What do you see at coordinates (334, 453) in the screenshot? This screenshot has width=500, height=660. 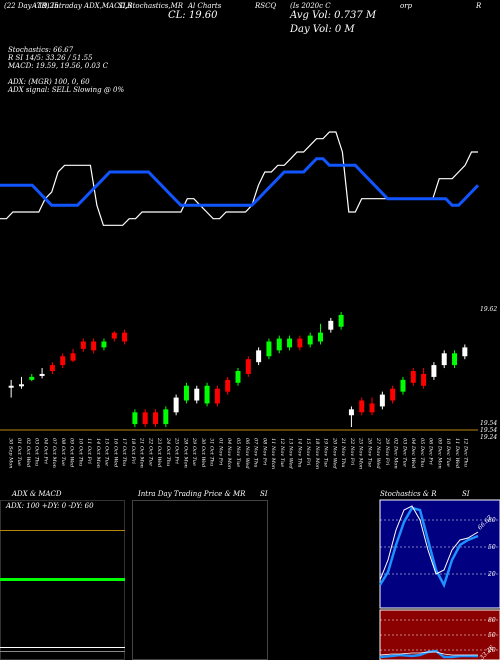 I see `x-date-label: 20 Nov Wed` at bounding box center [334, 453].